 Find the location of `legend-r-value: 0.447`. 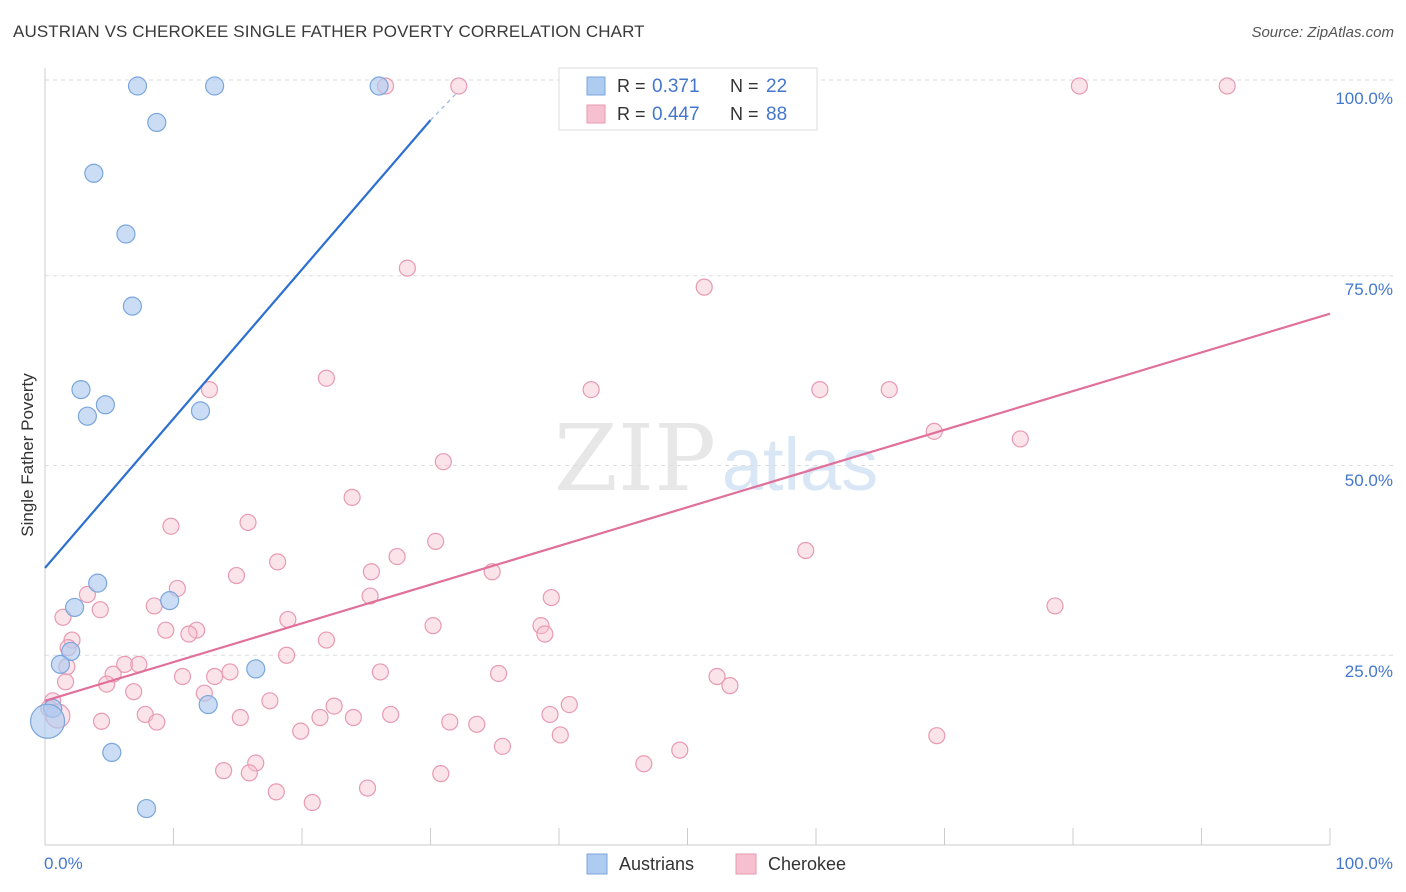

legend-r-value: 0.447 is located at coordinates (676, 114).